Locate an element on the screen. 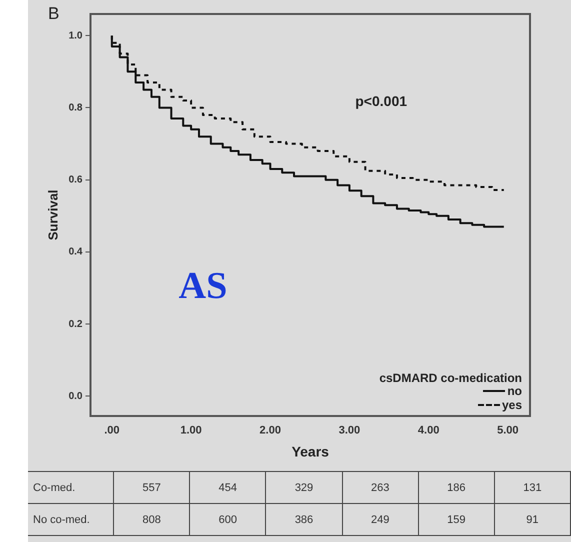 This screenshot has width=571, height=542. y-tick-label: 0.8 is located at coordinates (75, 108).